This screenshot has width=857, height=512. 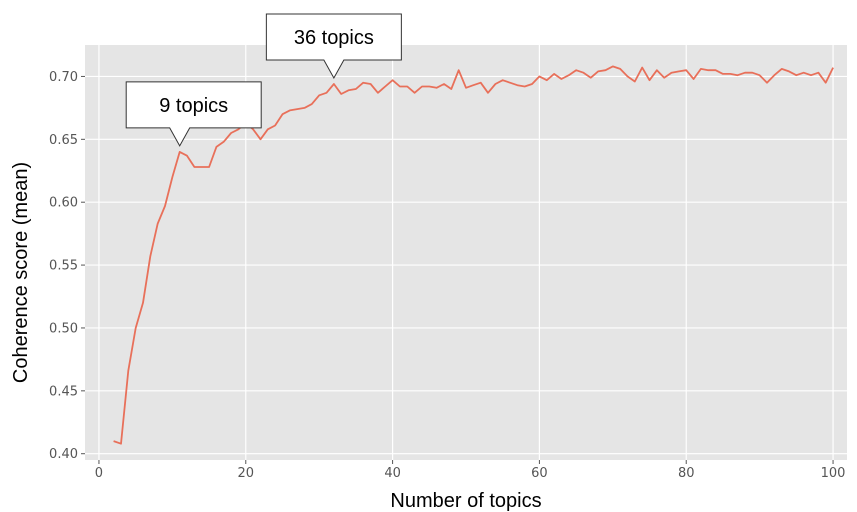 What do you see at coordinates (63, 391) in the screenshot?
I see `y-tick-label: 0.45` at bounding box center [63, 391].